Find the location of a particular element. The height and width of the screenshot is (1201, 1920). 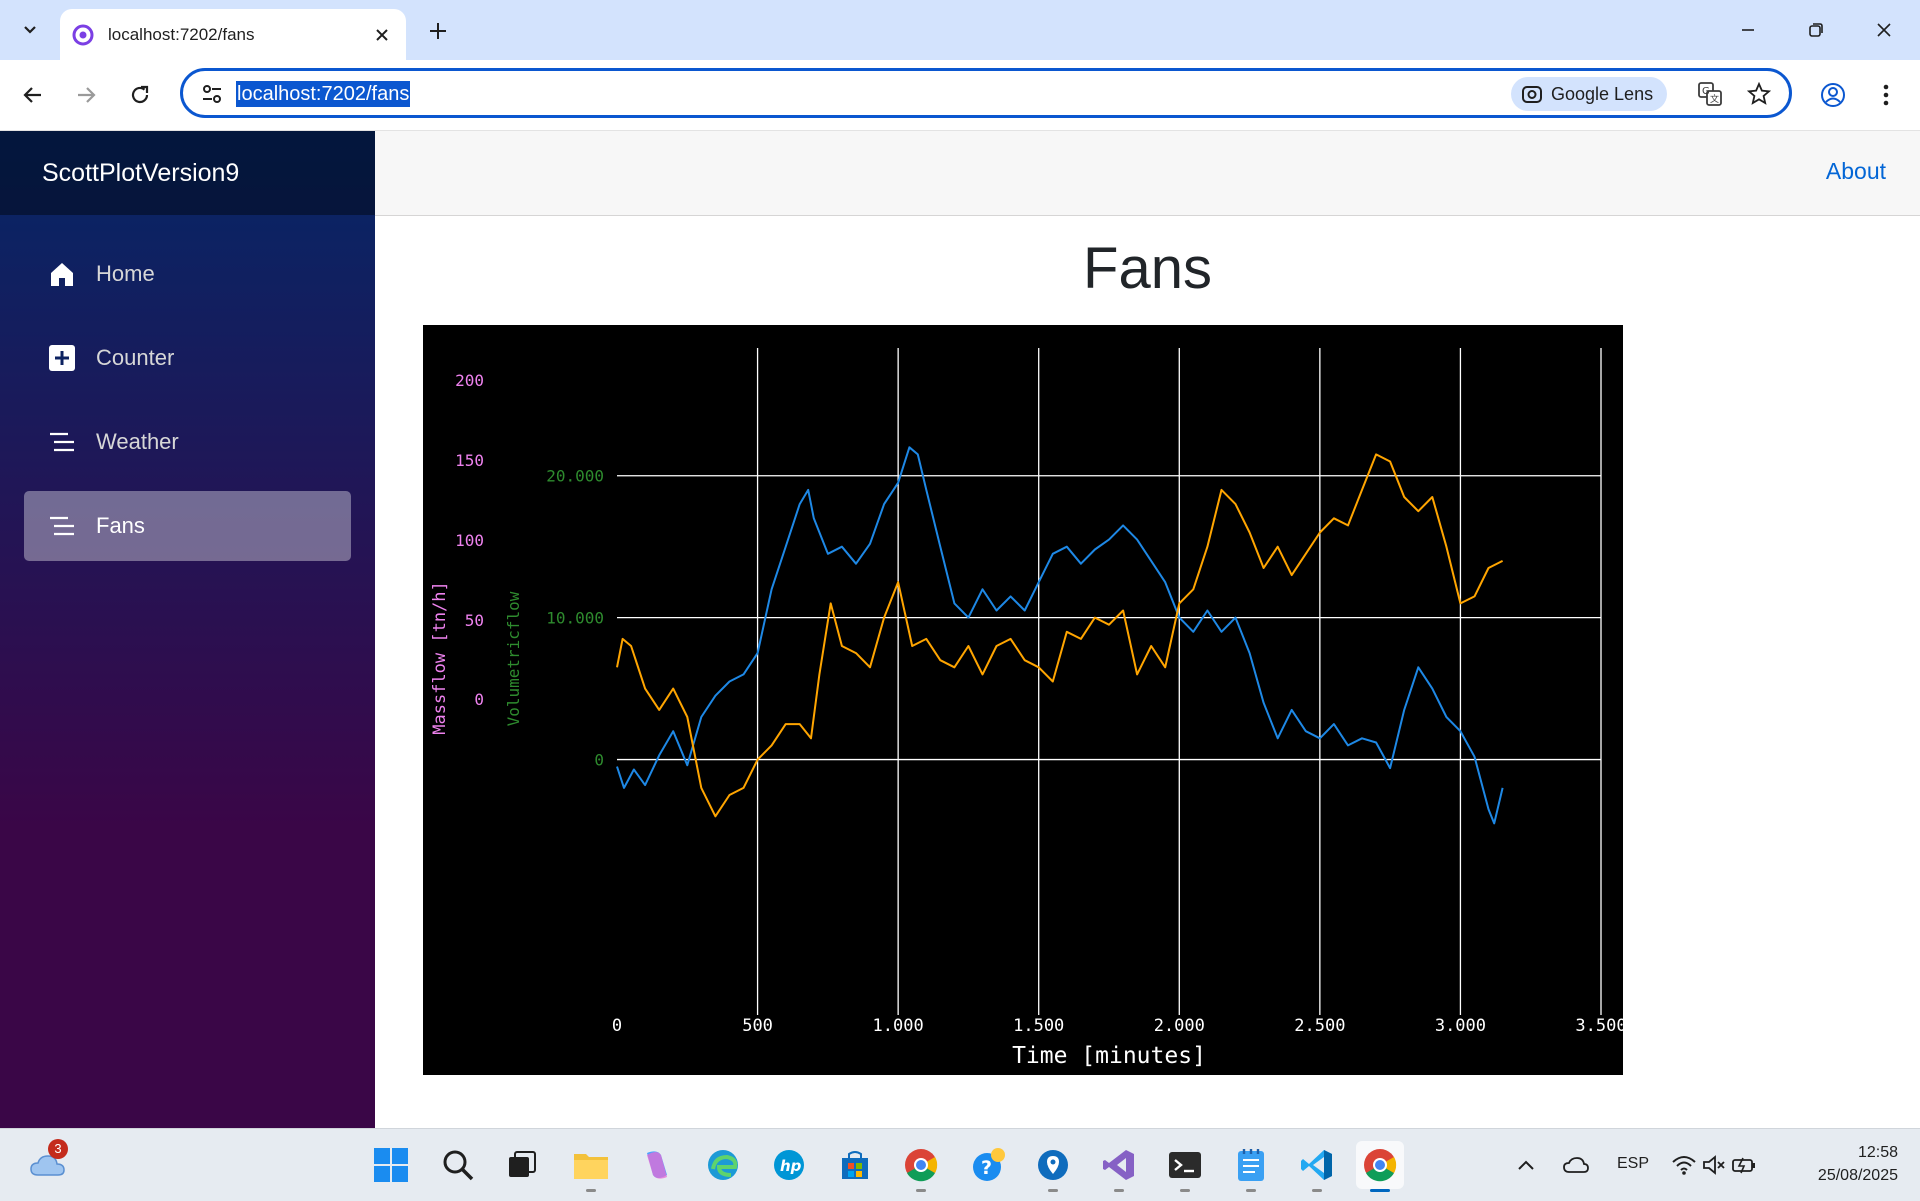

weather-badge: 3 is located at coordinates (58, 1149).